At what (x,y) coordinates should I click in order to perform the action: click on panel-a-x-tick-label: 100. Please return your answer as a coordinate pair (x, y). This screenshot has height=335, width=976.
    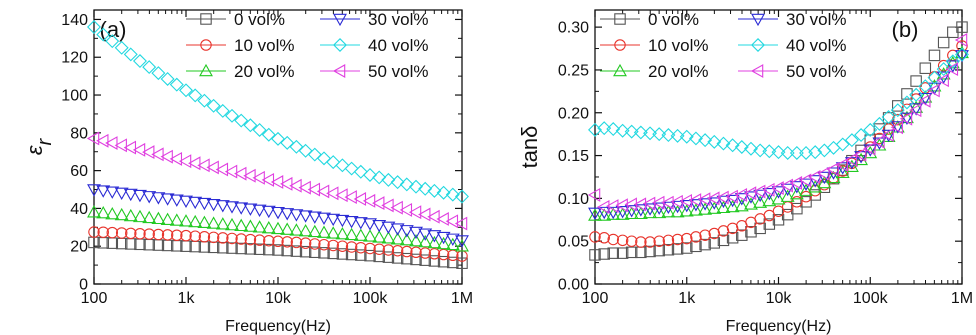
    Looking at the image, I should click on (94, 298).